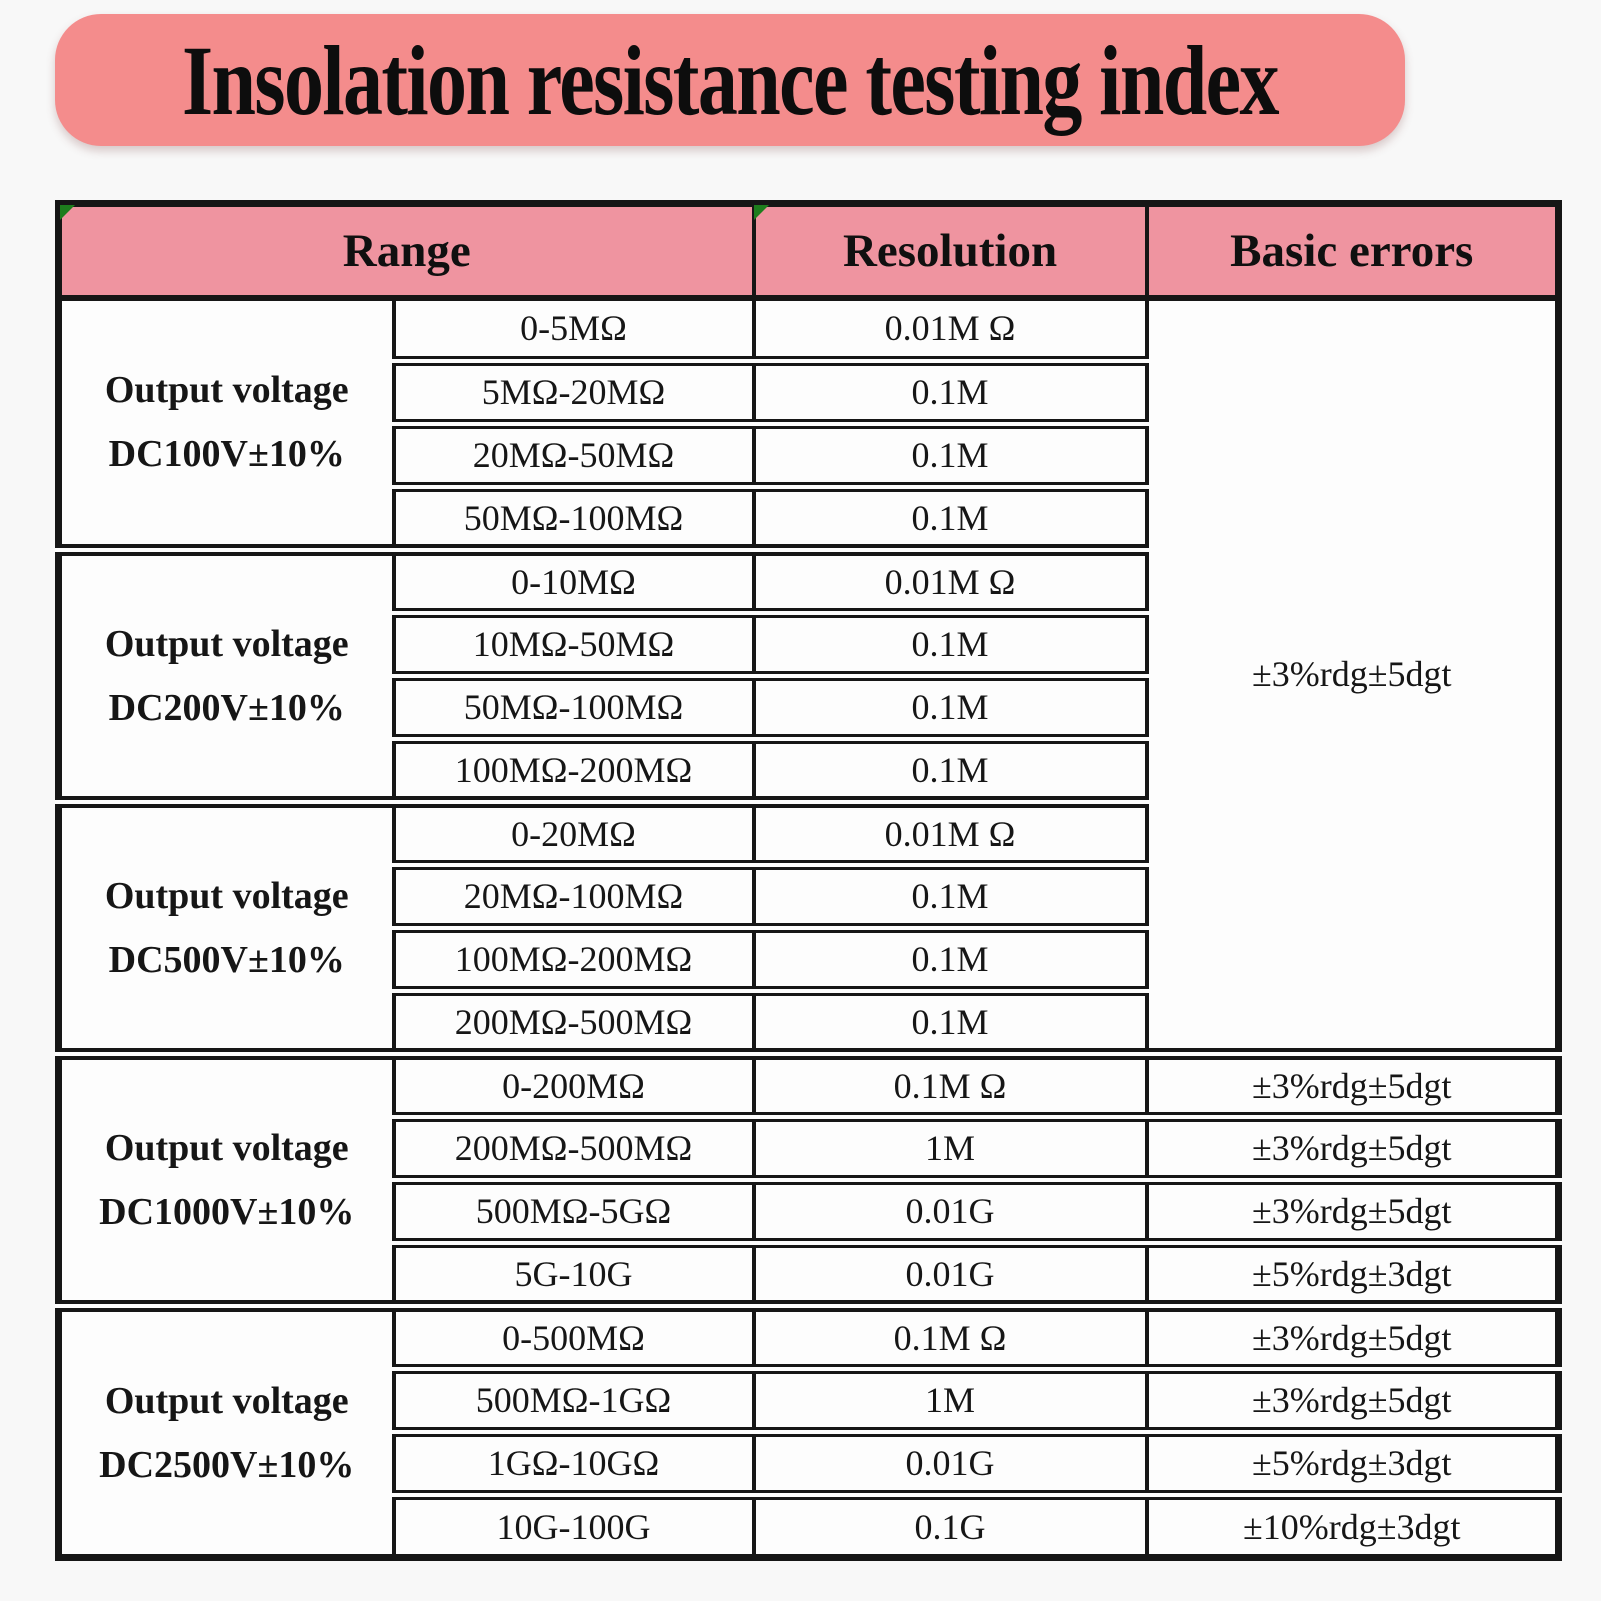  Describe the element at coordinates (573, 1209) in the screenshot. I see `range-cell: 500MΩ-5GΩ` at that location.